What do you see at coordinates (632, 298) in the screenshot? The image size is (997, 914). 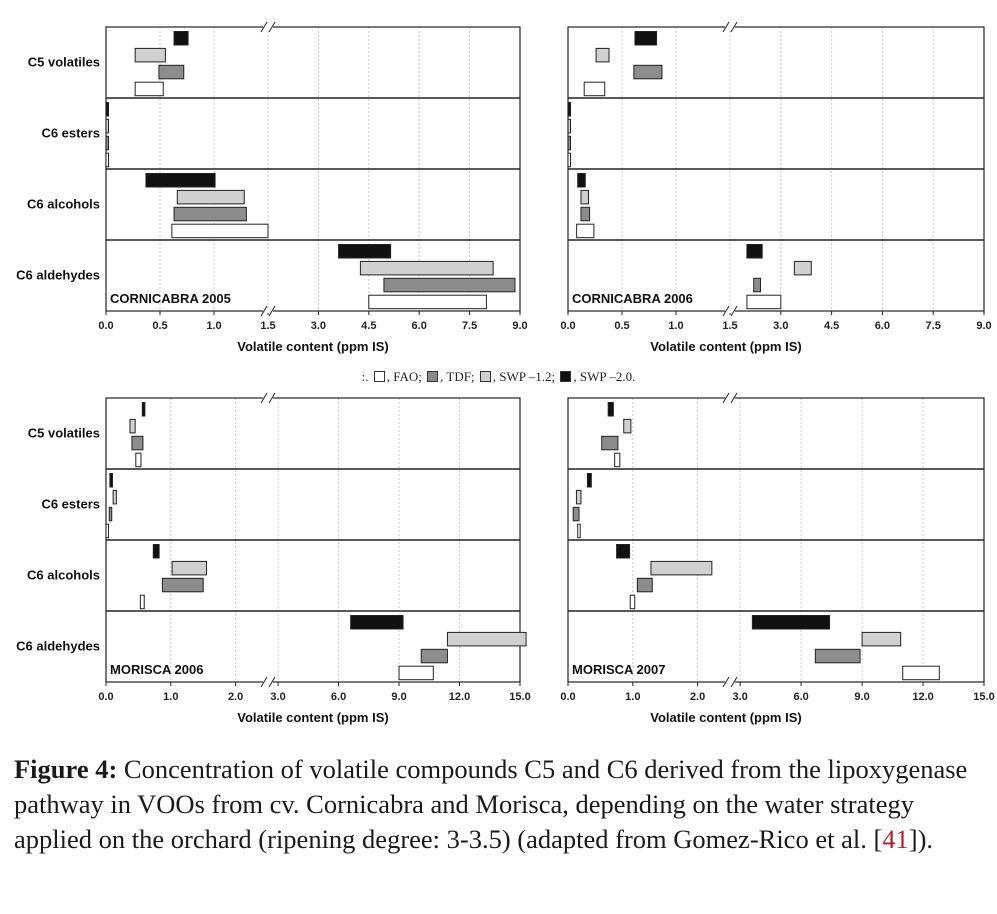 I see `panel-label: CORNICABRA 2006` at bounding box center [632, 298].